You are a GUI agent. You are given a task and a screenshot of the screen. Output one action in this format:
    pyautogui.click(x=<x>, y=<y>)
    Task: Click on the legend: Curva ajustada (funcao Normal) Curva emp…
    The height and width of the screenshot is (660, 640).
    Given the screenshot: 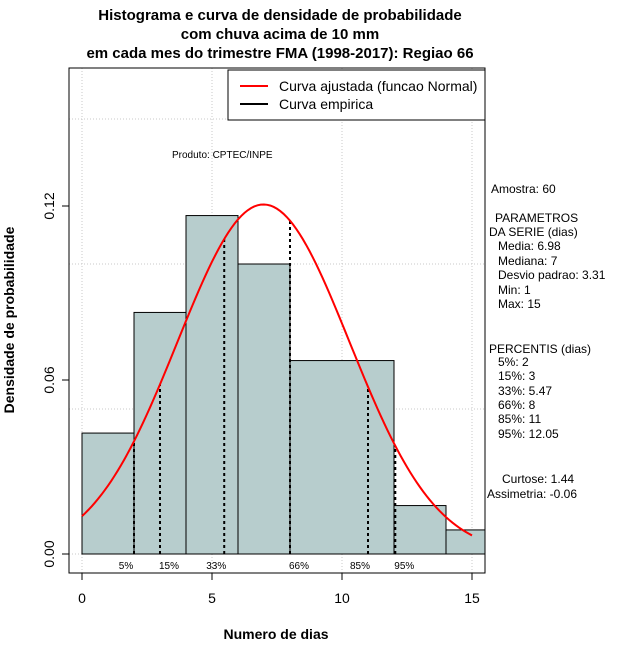 What is the action you would take?
    pyautogui.click(x=356, y=95)
    